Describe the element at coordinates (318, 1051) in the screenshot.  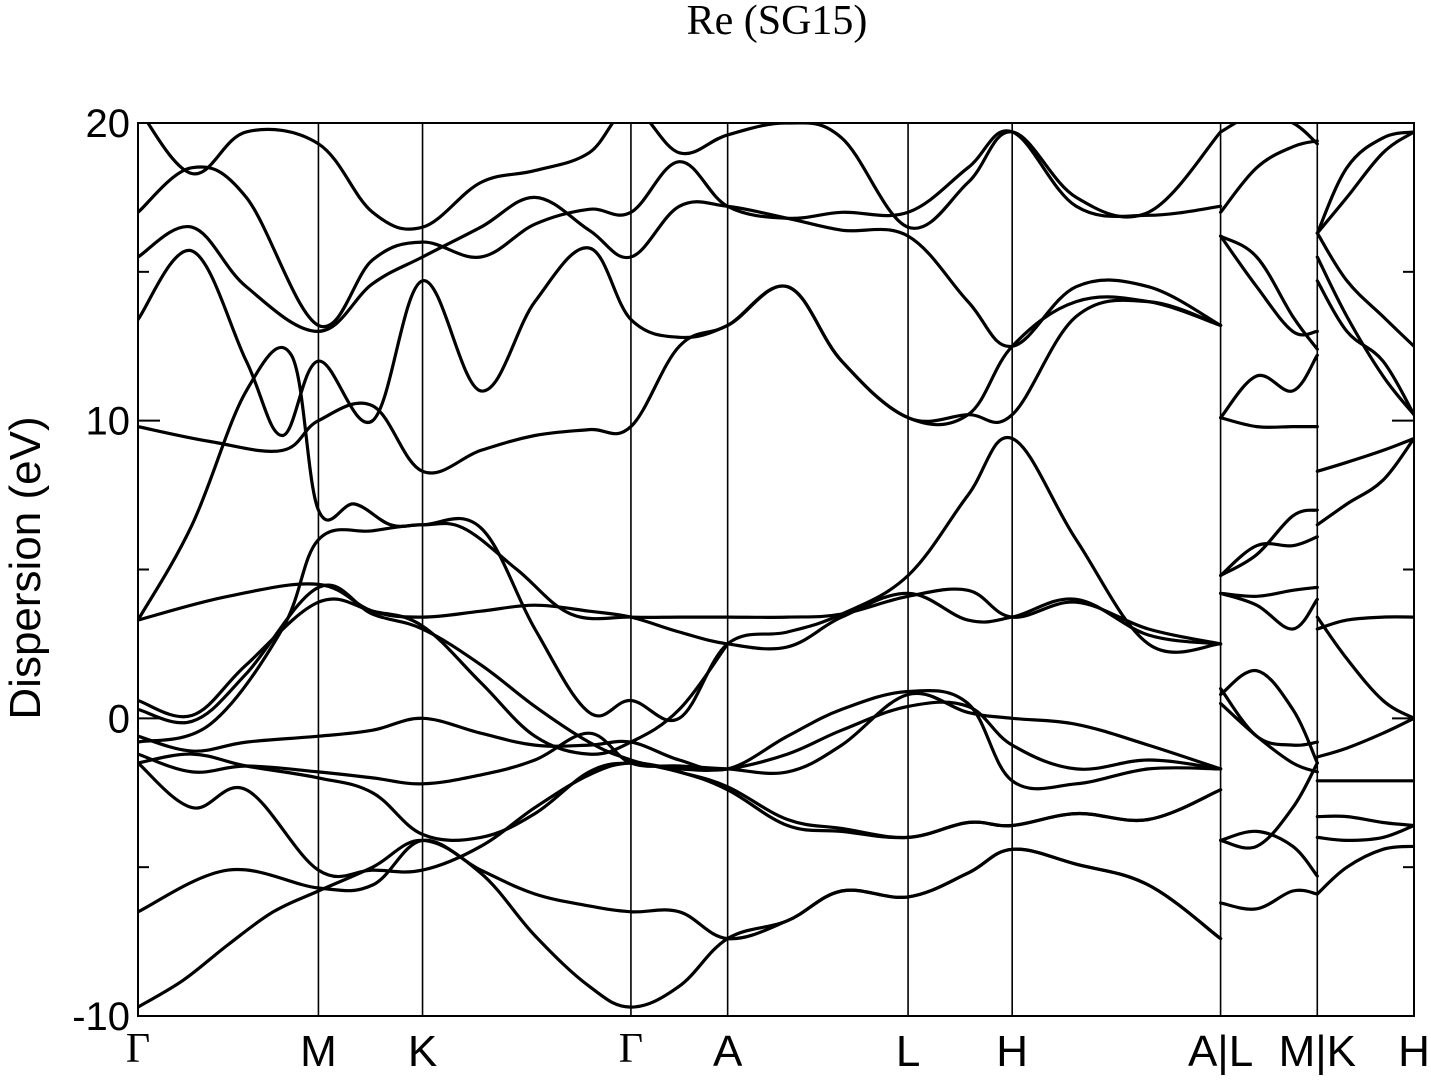
I see `kpoint-label: M` at that location.